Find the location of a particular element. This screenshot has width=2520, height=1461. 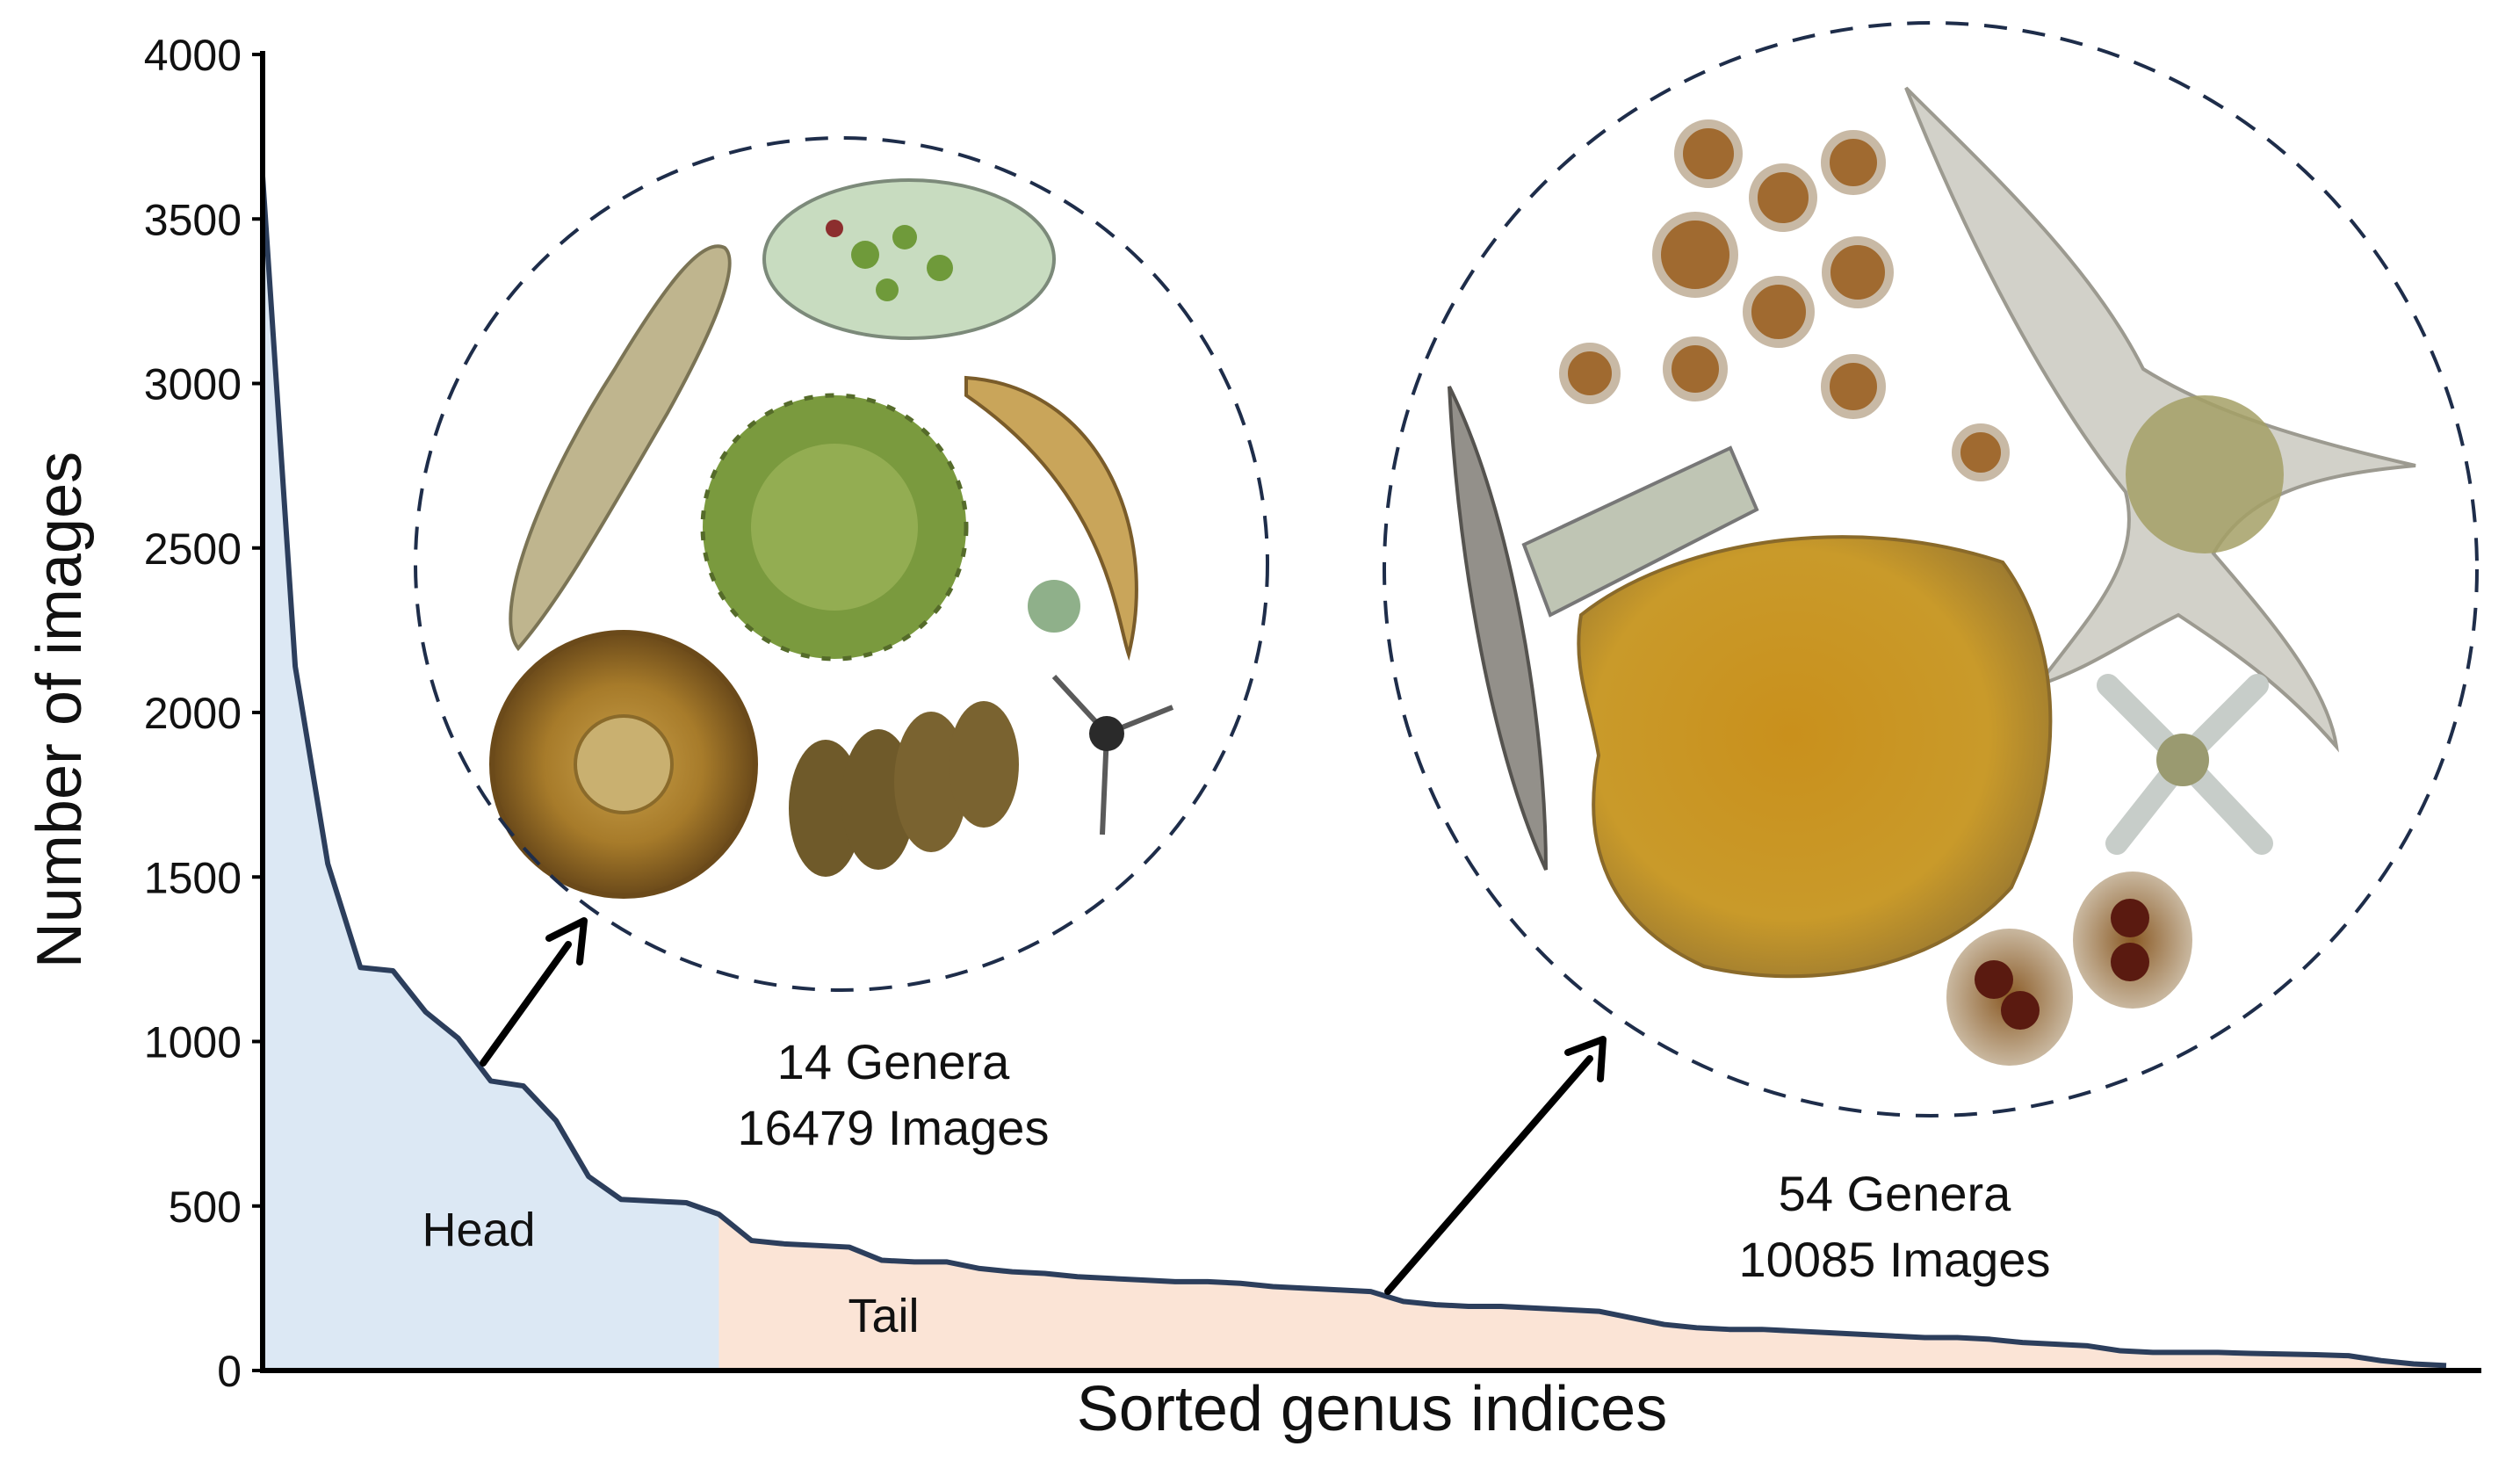

y-tick-label: 500 is located at coordinates (205, 1207).